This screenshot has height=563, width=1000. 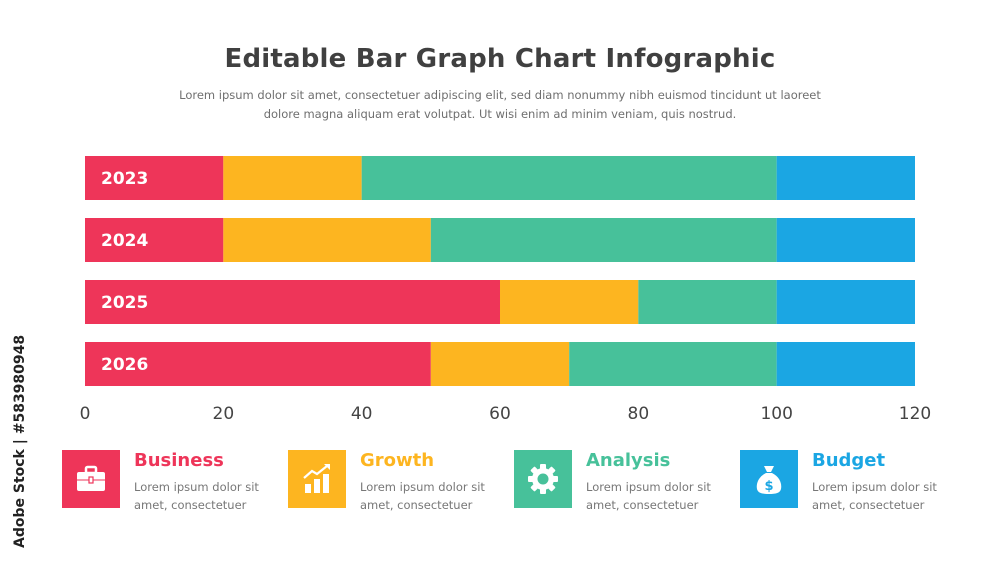 I want to click on bar-segment-2023-budget, so click(x=845, y=178).